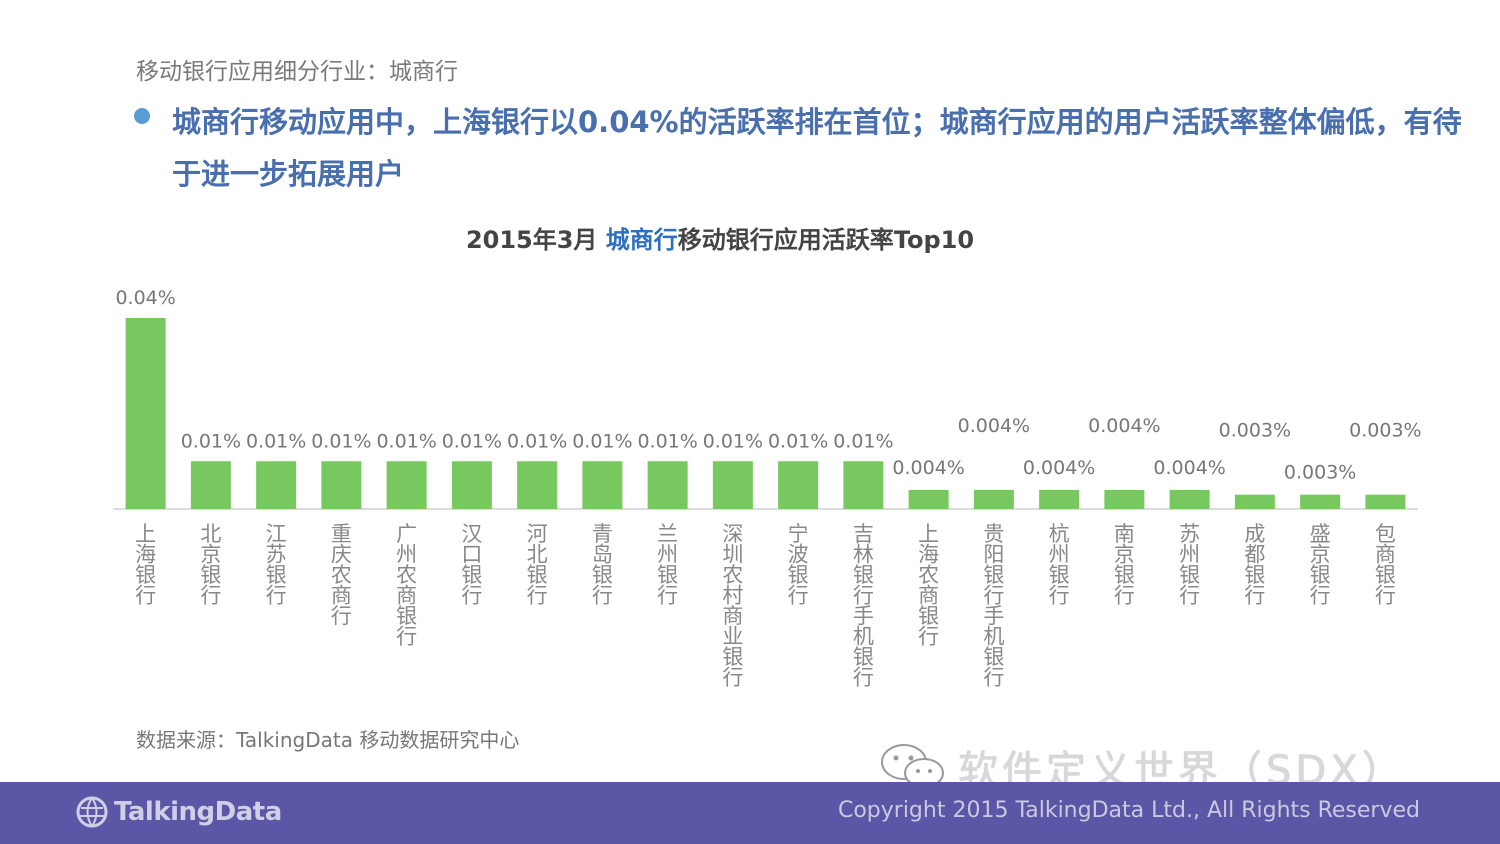 The width and height of the screenshot is (1500, 844). I want to click on chart-title: 2015年3月 城商行移动银行应用活跃率Top10, so click(720, 237).